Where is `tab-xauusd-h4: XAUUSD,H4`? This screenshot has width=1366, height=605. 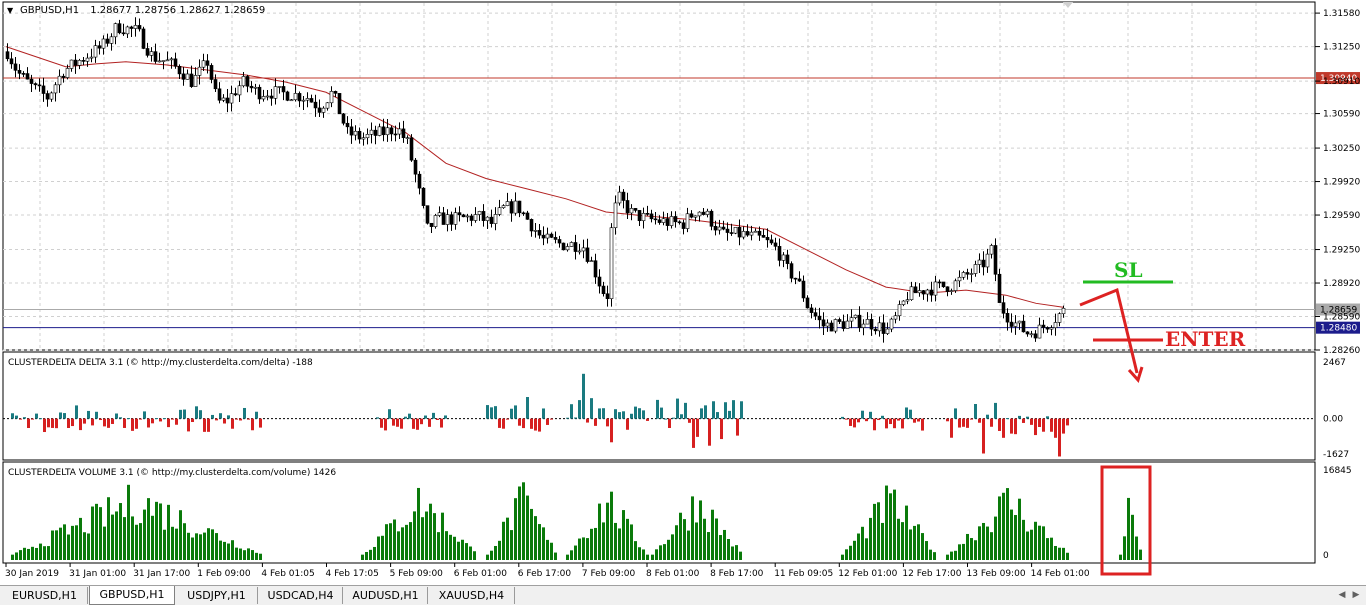
tab-xauusd-h4: XAUUSD,H4 is located at coordinates (472, 595).